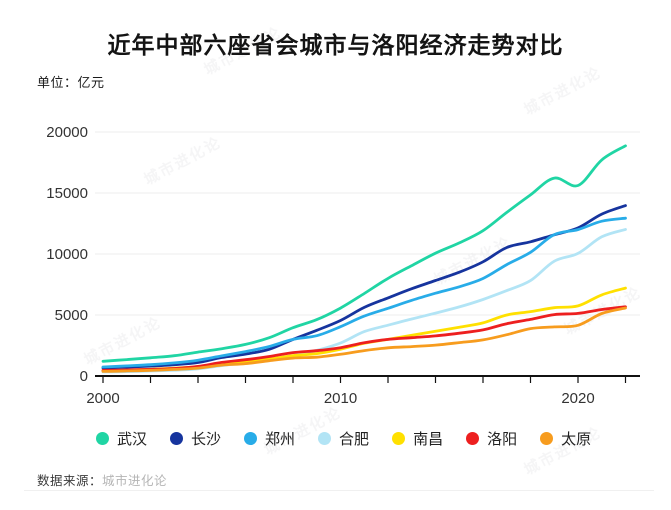 Image resolution: width=671 pixels, height=510 pixels. I want to click on legend-label: 太原, so click(576, 439).